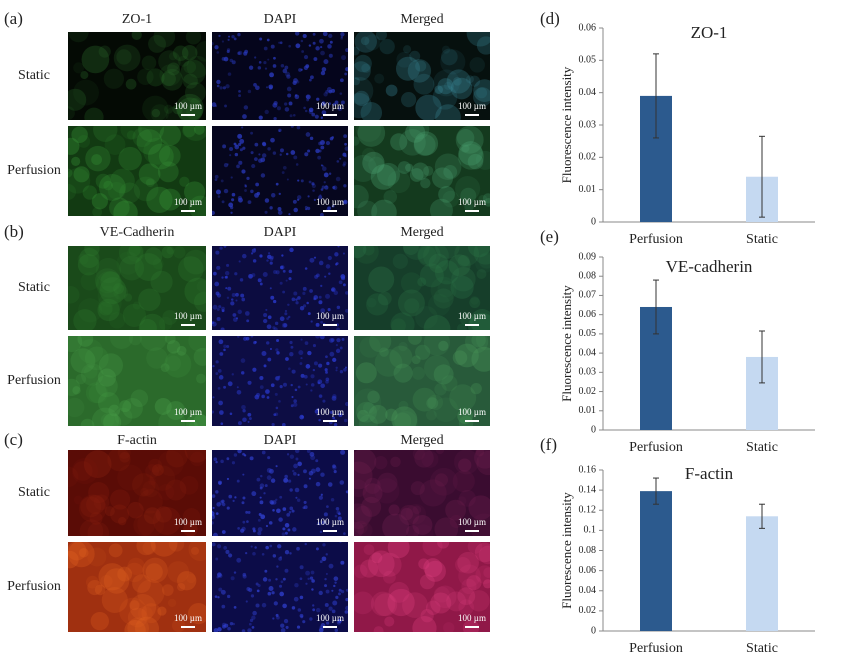  Describe the element at coordinates (588, 510) in the screenshot. I see `y-tick-label: 0.12` at that location.